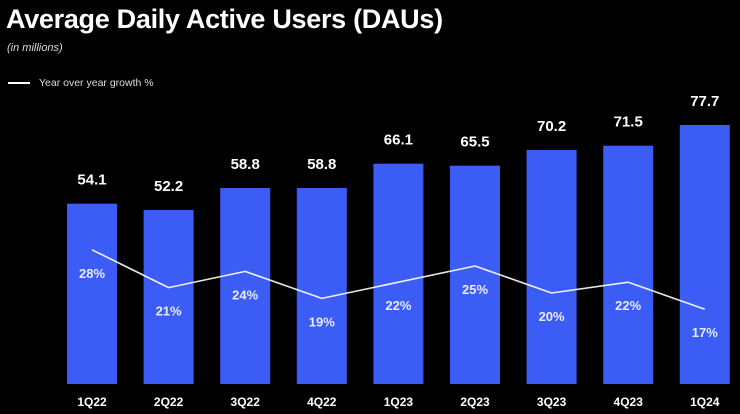  Describe the element at coordinates (398, 140) in the screenshot. I see `bar-value-label: 66.1` at that location.